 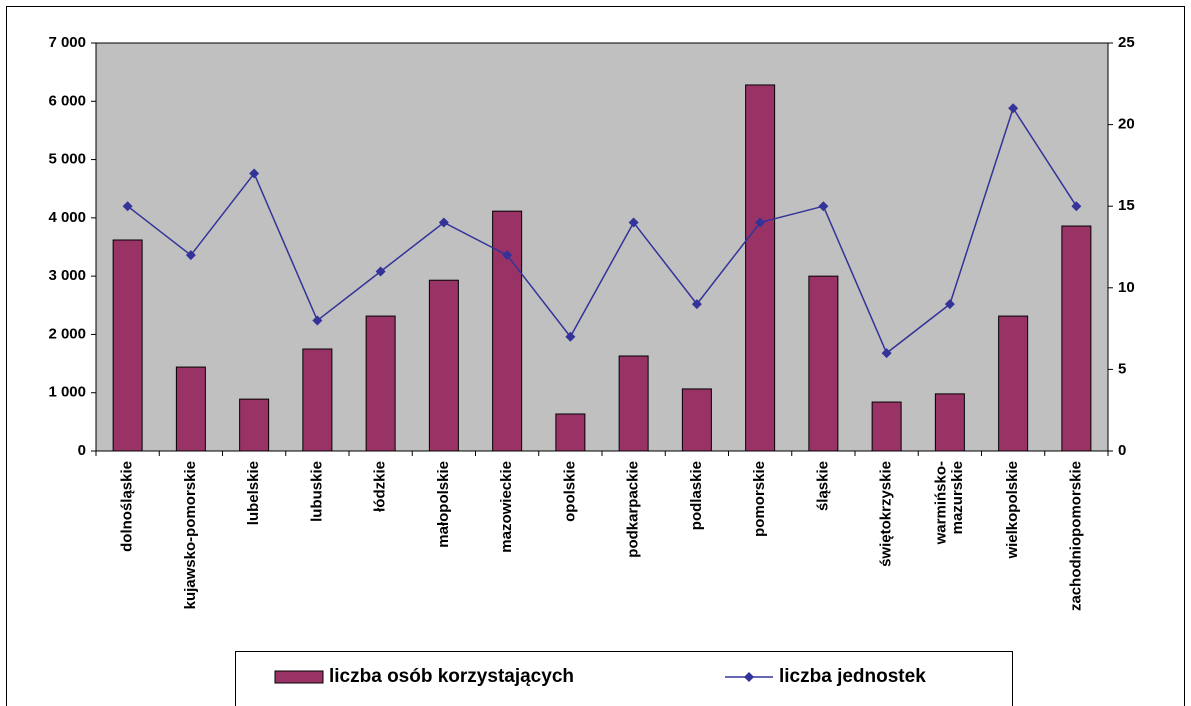 What do you see at coordinates (67, 392) in the screenshot?
I see `y-tick-label: 1 000` at bounding box center [67, 392].